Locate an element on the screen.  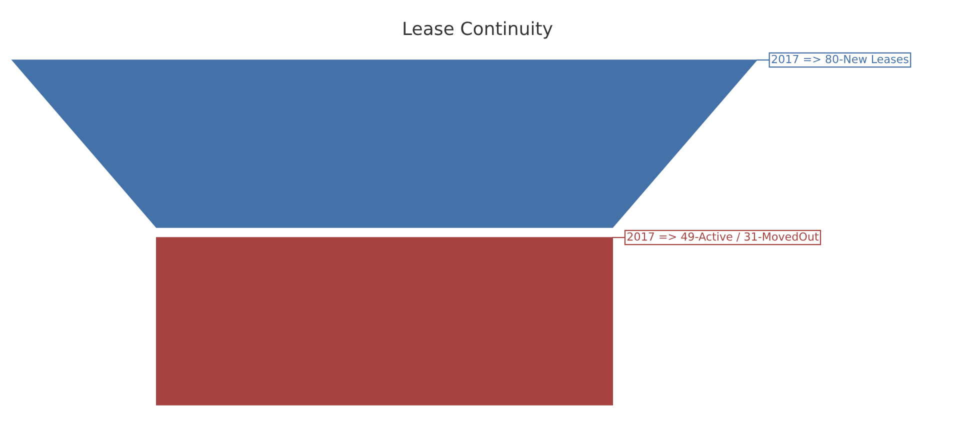
data-label: 2017 => 49-Active / 31-MovedOut is located at coordinates (723, 237).